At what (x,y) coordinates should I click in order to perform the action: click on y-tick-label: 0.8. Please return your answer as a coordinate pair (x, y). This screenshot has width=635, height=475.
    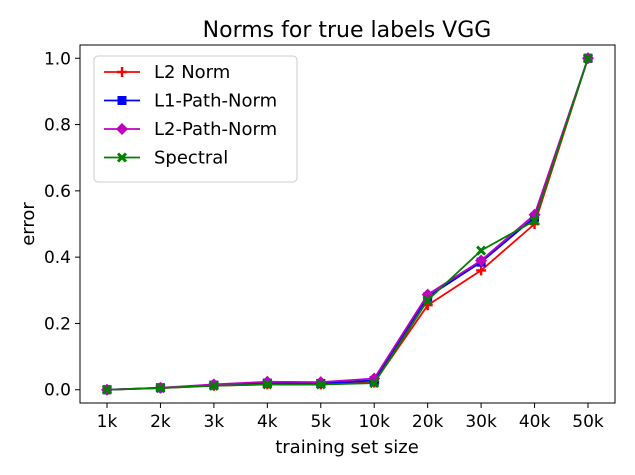
    Looking at the image, I should click on (57, 126).